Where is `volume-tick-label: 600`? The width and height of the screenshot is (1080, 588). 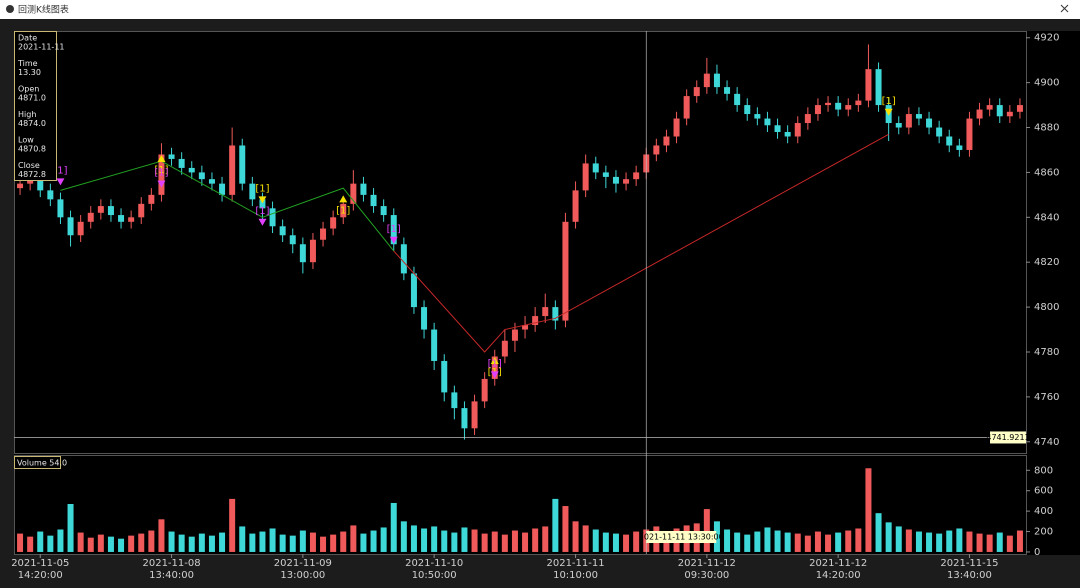
volume-tick-label: 600 is located at coordinates (1043, 491).